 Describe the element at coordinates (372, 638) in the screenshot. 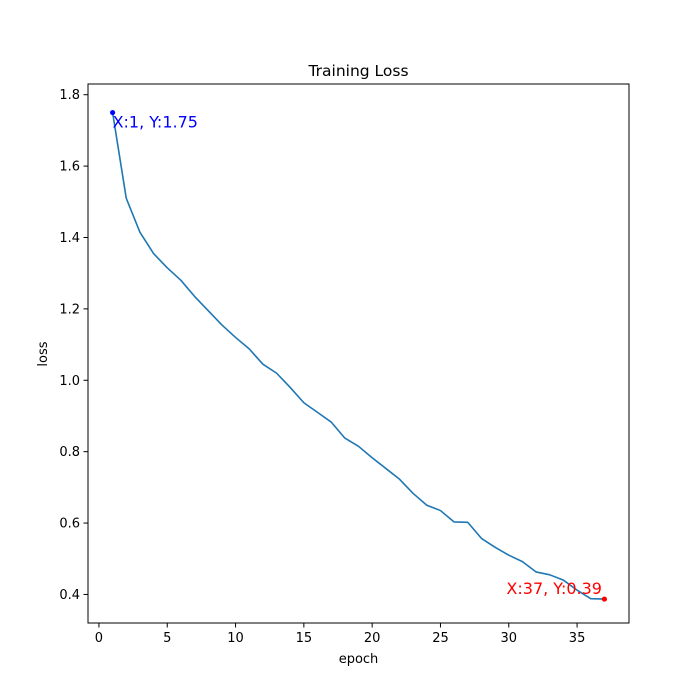

I see `x-tick-label: 20` at that location.